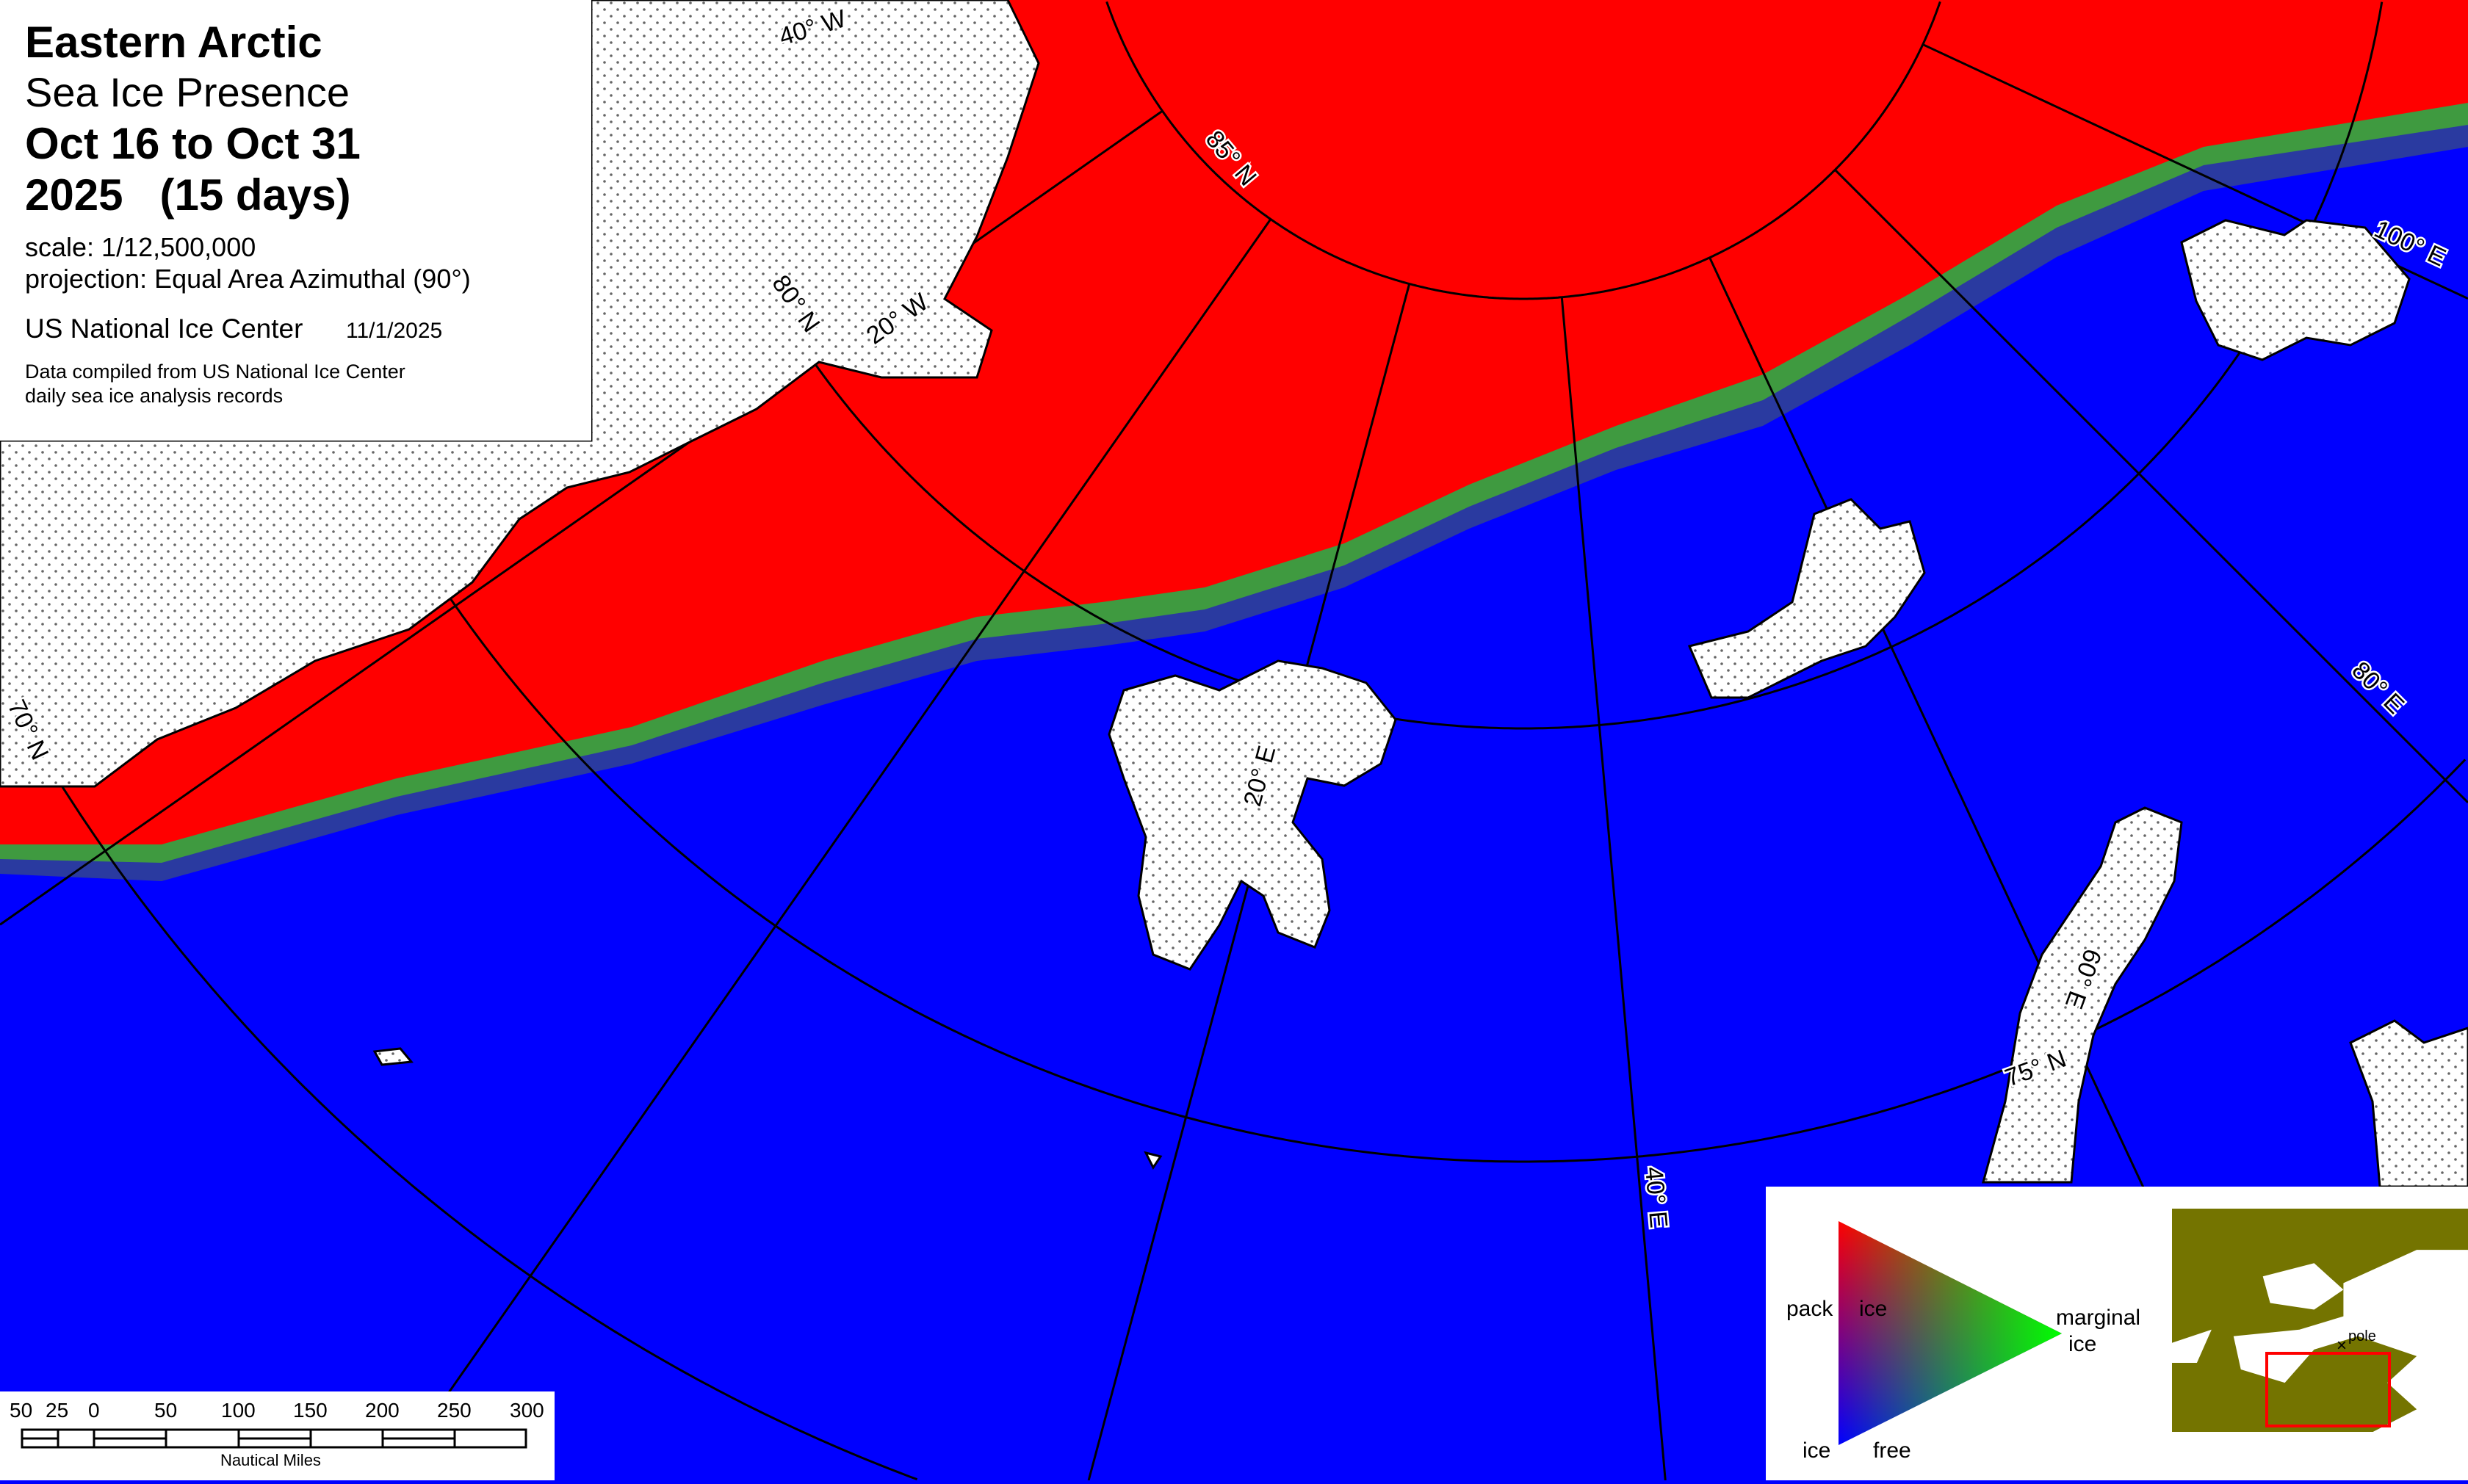 This screenshot has height=1484, width=2468. I want to click on legend-graphic: ×, so click(2153, 1327).